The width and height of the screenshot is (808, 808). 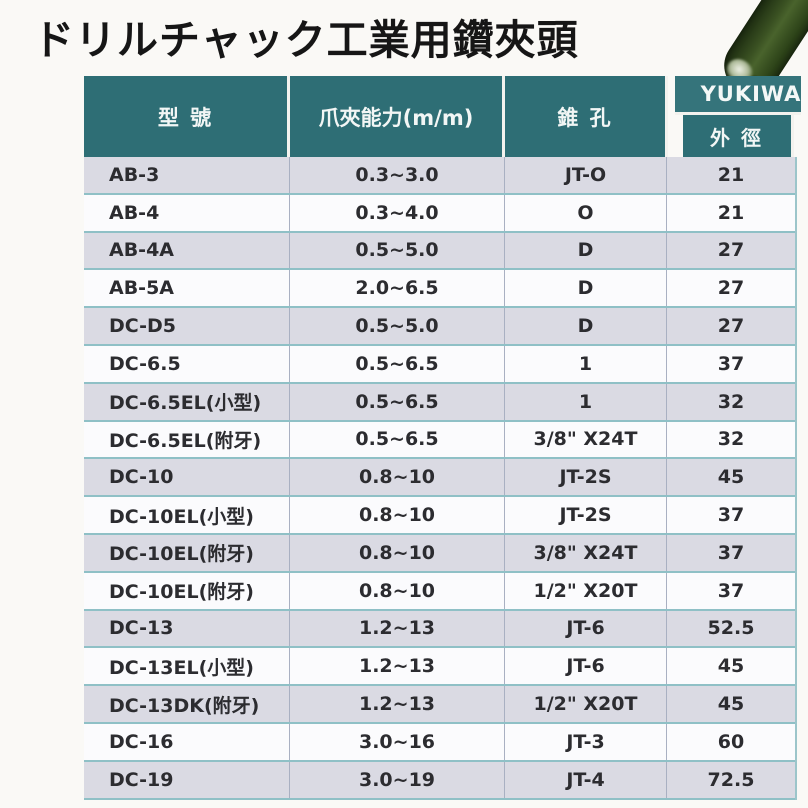 I want to click on table-row: DC-D5 0.5~5.0 D 27, so click(x=439, y=327).